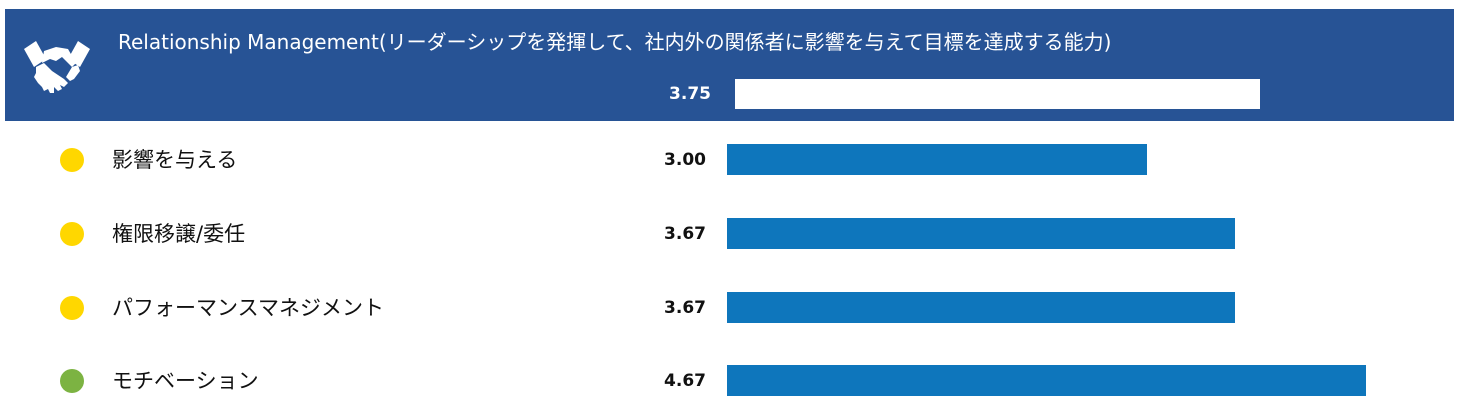  What do you see at coordinates (690, 94) in the screenshot?
I see `section-score: 3.75` at bounding box center [690, 94].